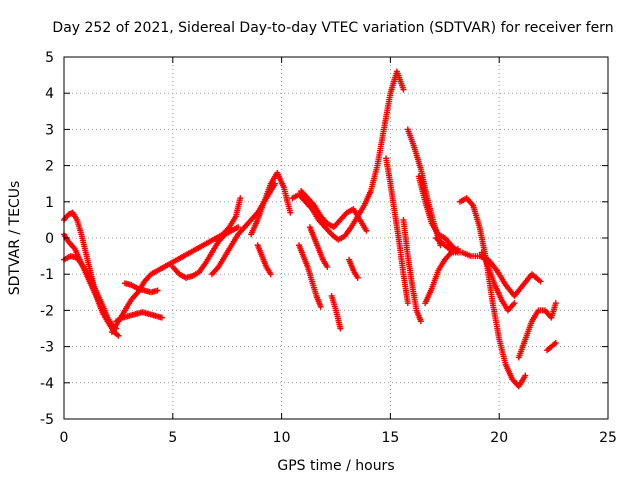  Describe the element at coordinates (15, 238) in the screenshot. I see `y-axis-label: SDTVAR / TECUs` at that location.